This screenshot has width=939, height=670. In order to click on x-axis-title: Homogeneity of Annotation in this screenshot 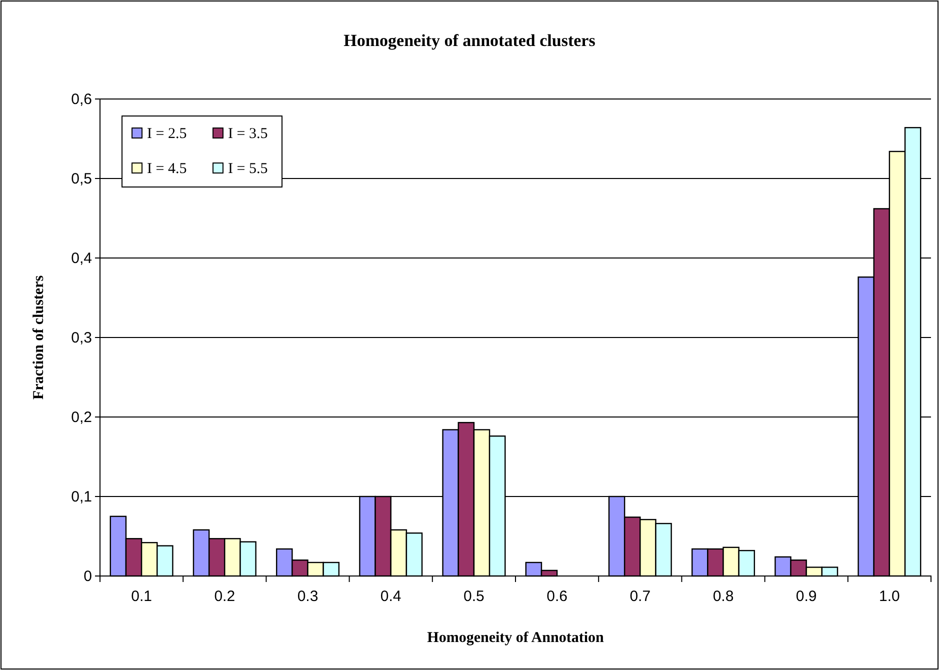, I will do `click(515, 638)`.